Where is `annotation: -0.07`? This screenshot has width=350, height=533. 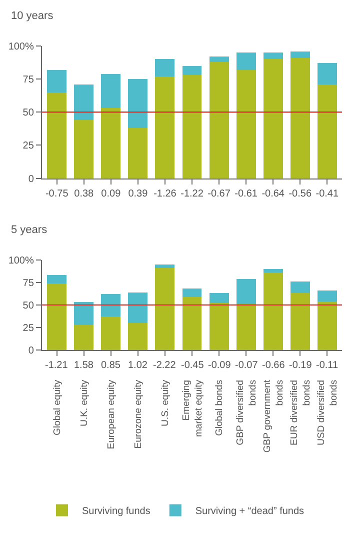
annotation: -0.07 is located at coordinates (246, 365).